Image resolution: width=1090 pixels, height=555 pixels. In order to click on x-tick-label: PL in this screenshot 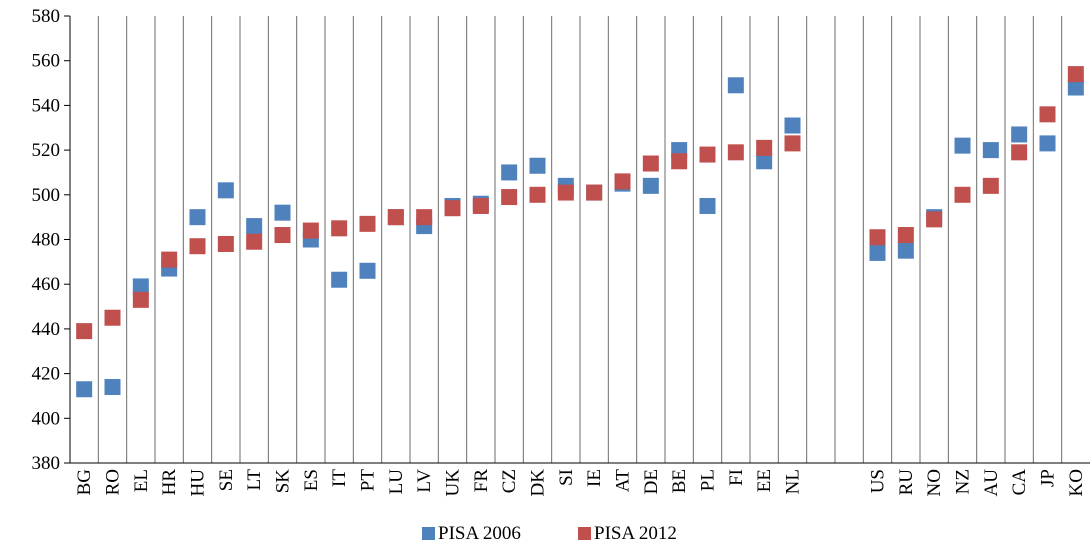, I will do `click(708, 480)`.